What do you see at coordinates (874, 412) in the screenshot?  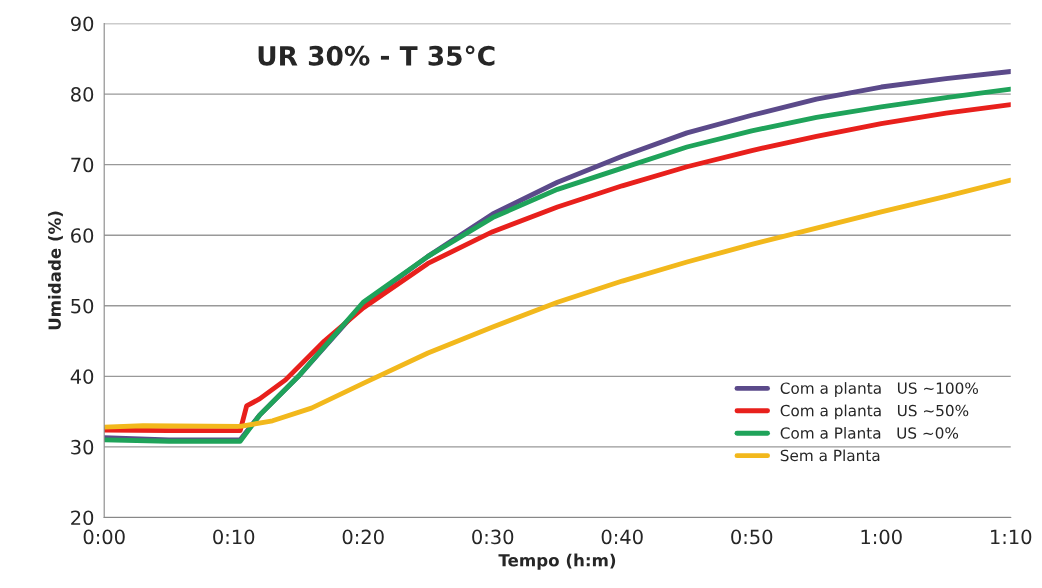 I see `legend-label: Com a planta US ~50%` at bounding box center [874, 412].